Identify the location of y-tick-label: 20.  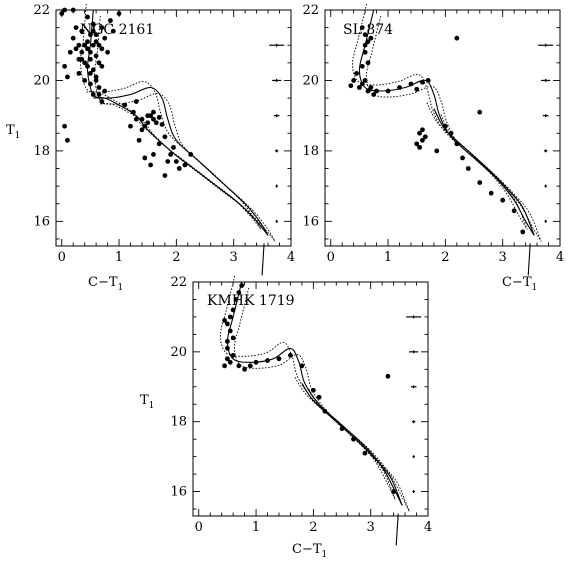
(310, 80).